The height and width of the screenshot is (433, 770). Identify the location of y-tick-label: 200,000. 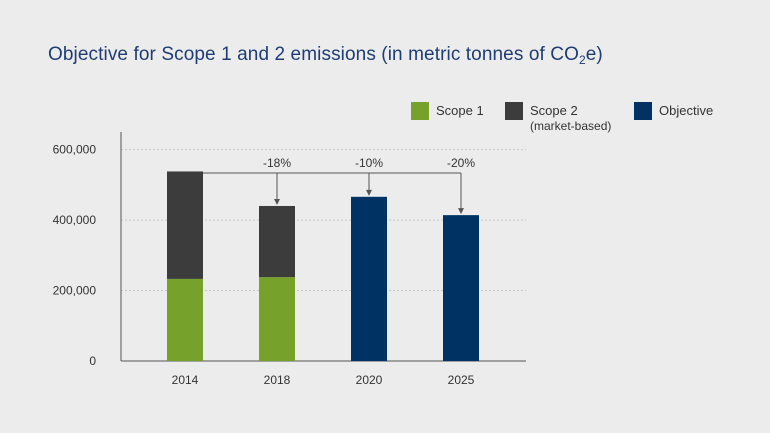
(75, 291).